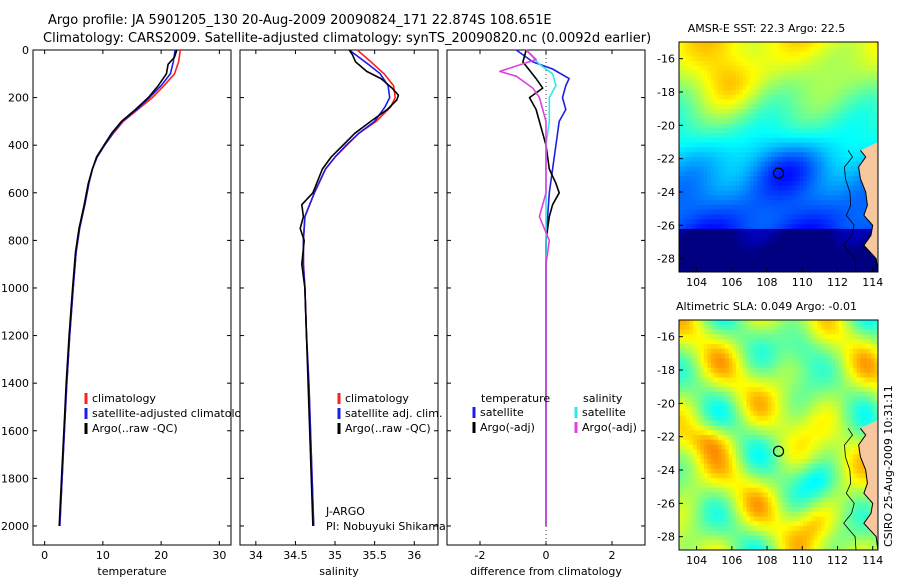  What do you see at coordinates (219, 555) in the screenshot?
I see `x-tick-label: 30` at bounding box center [219, 555].